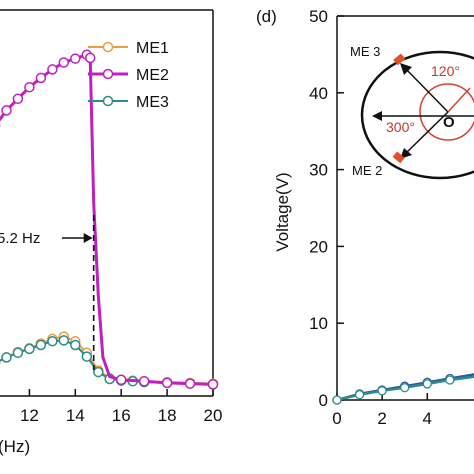 Image resolution: width=474 pixels, height=474 pixels. Describe the element at coordinates (449, 122) in the screenshot. I see `inset-origin-label: O` at that location.